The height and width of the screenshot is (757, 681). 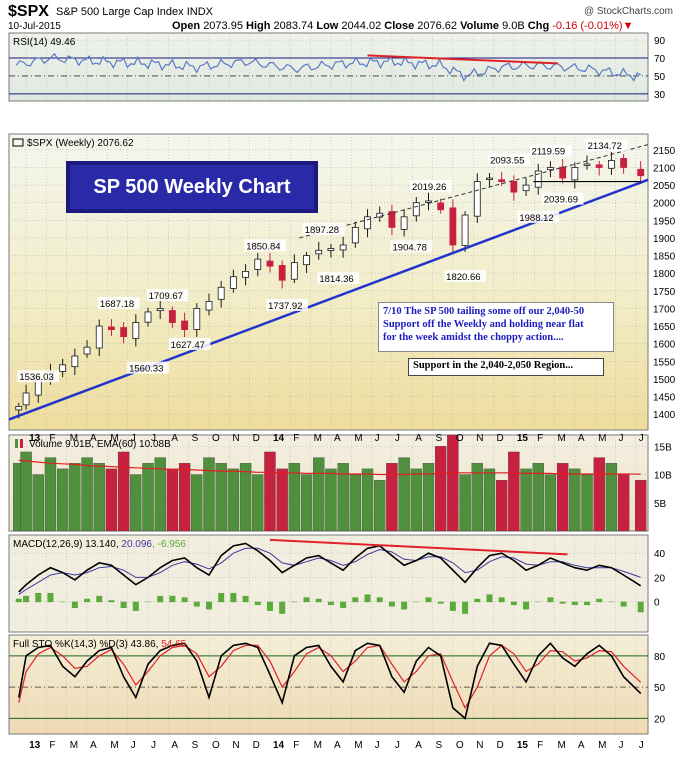 I want to click on open-label: Open, so click(x=186, y=26).